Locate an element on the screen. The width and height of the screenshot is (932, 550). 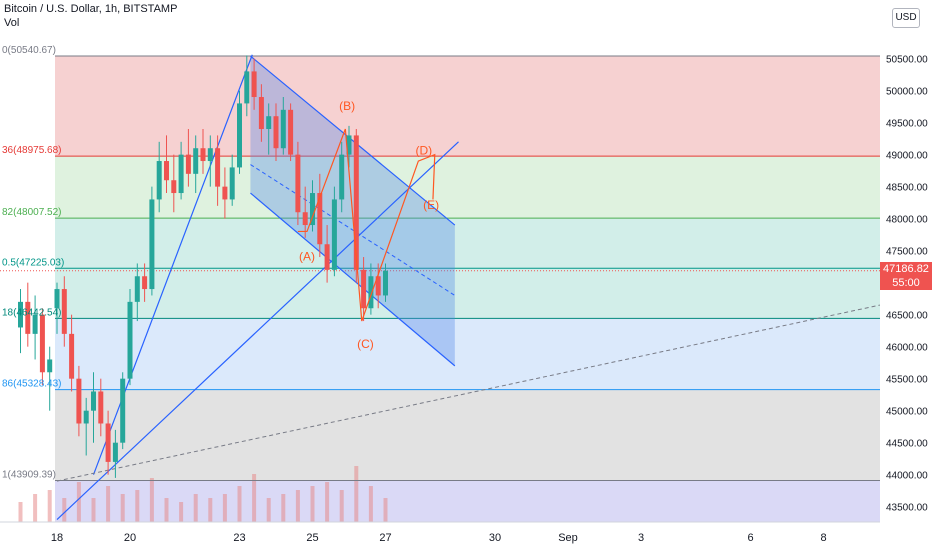
fib-level-label: 82(48007.52) is located at coordinates (32, 212).